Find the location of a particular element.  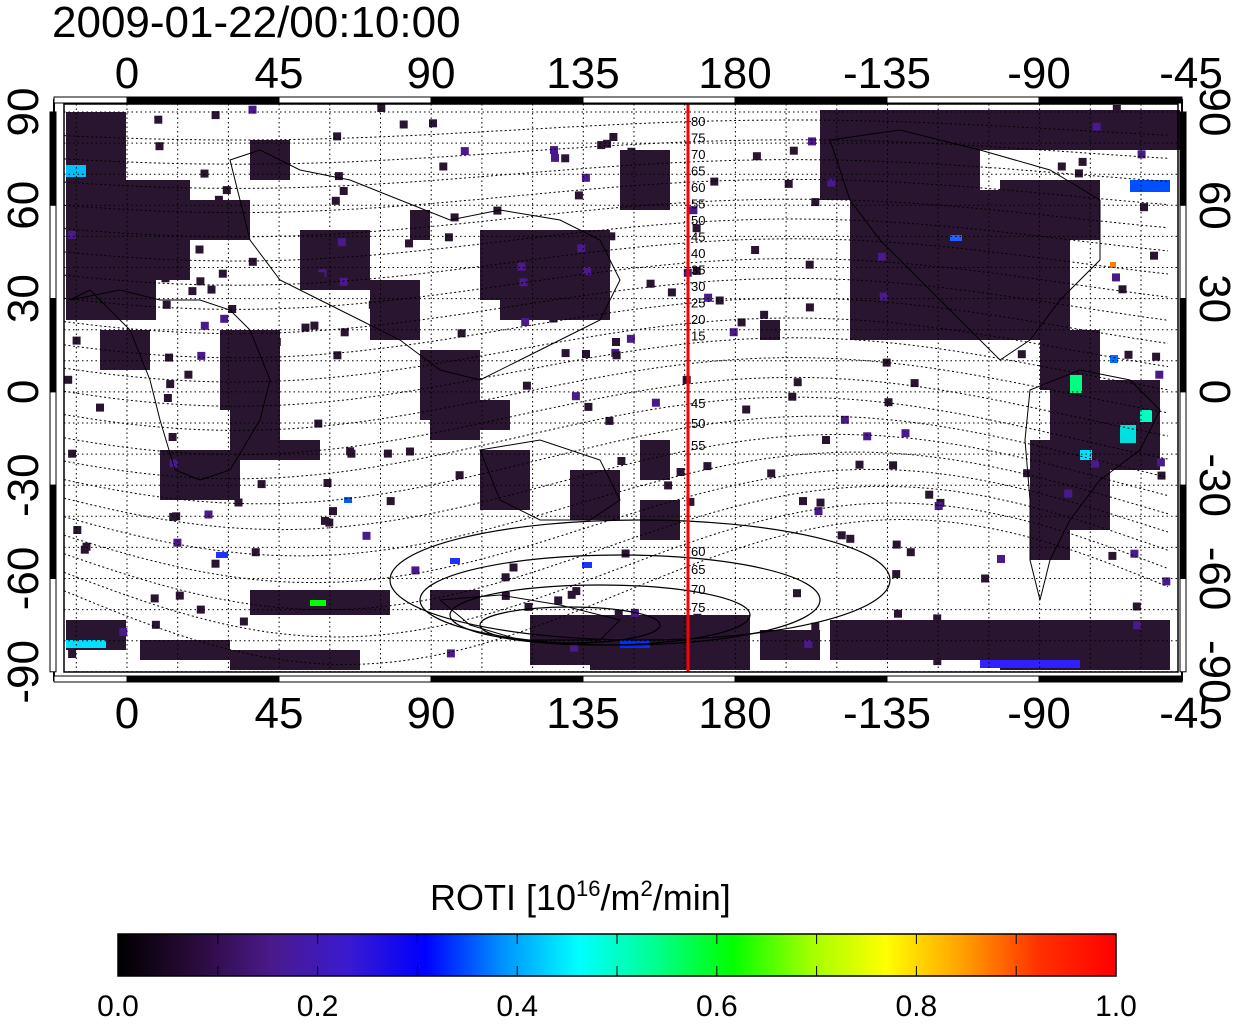

colorbar: ROTI [1016/m2/min] 0.0 0.2 0.4 0.6 0.8 1.0 is located at coordinates (617, 949).